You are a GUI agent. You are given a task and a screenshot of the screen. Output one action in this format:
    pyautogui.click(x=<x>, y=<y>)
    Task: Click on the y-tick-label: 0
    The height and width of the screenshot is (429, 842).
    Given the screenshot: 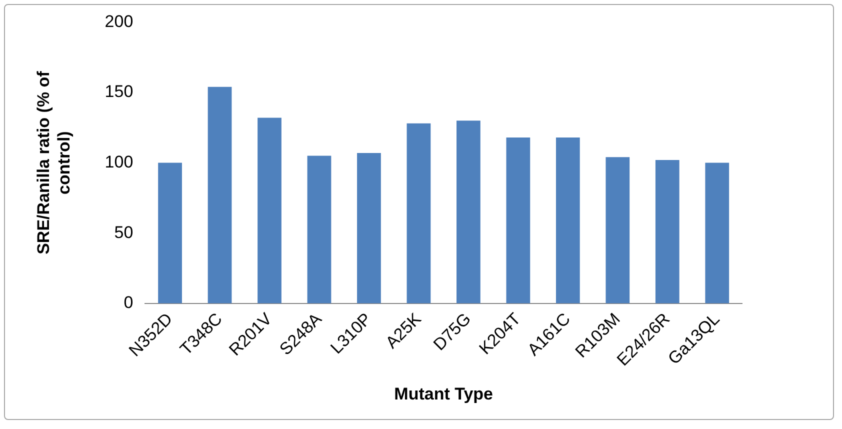 What is the action you would take?
    pyautogui.click(x=129, y=302)
    